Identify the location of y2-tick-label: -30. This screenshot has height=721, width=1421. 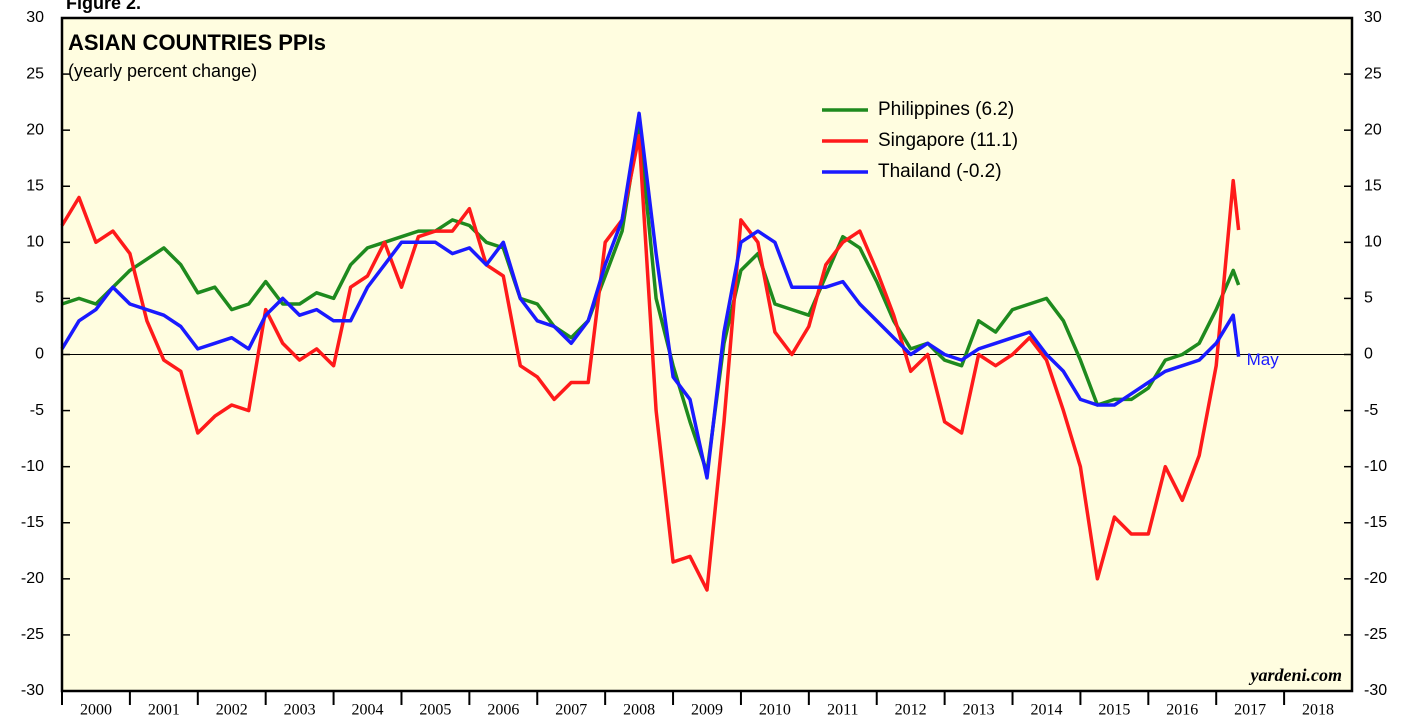
(1375, 690).